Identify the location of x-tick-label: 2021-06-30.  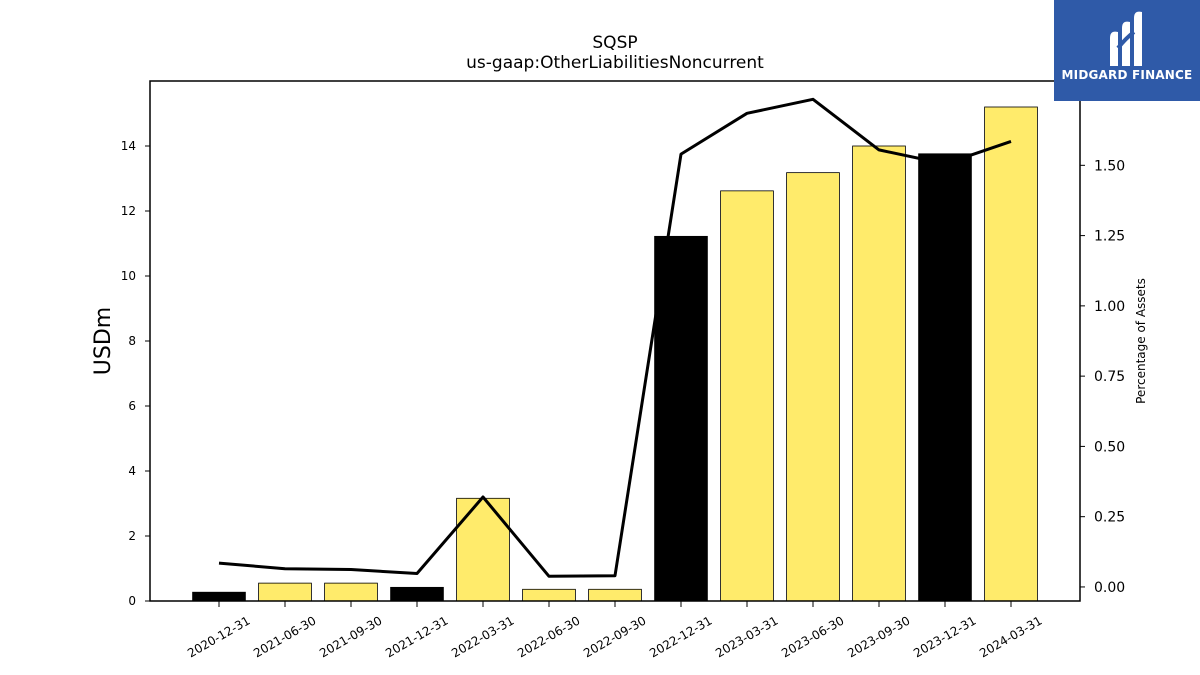
(284, 636).